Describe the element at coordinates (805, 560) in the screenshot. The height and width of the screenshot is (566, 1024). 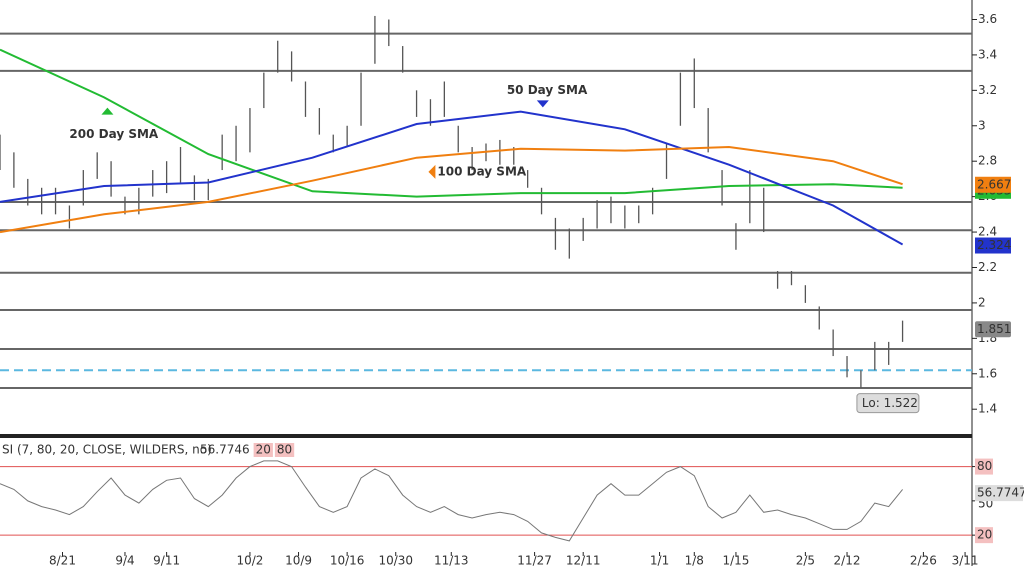
I see `x-tick-label: 2/5` at that location.